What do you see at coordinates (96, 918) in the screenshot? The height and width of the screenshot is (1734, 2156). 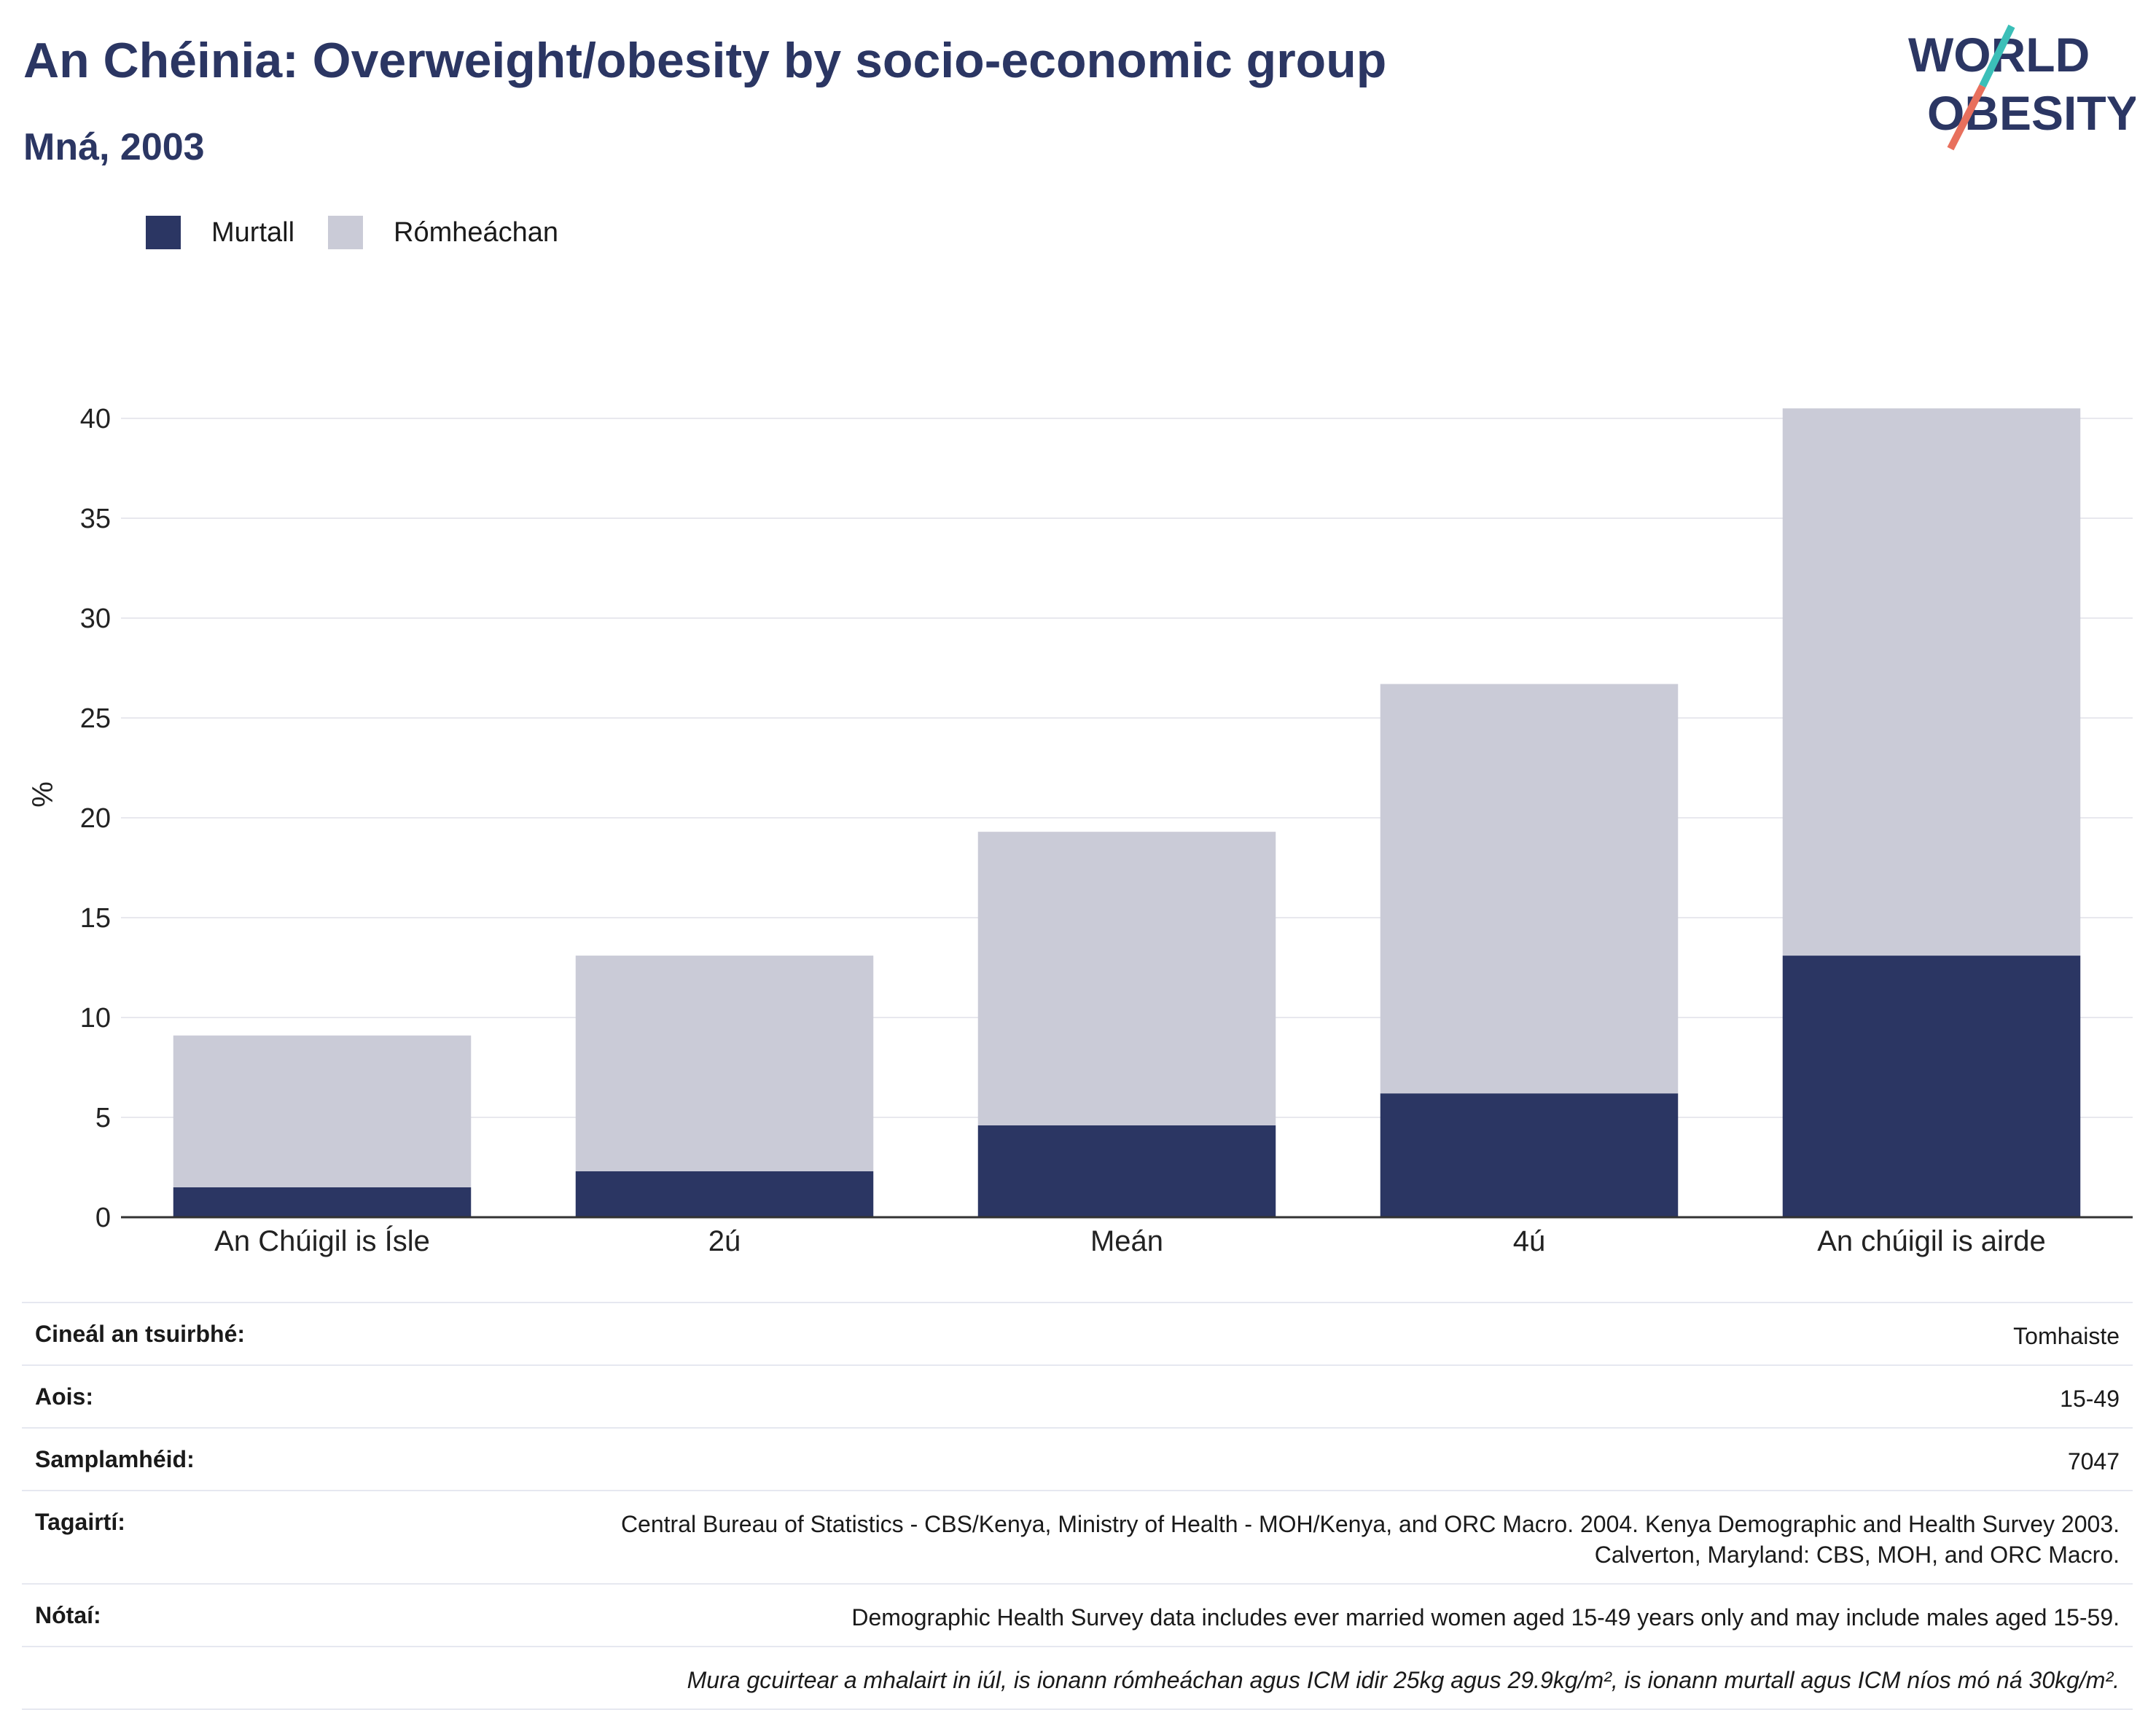 I see `y-tick-label: 15` at bounding box center [96, 918].